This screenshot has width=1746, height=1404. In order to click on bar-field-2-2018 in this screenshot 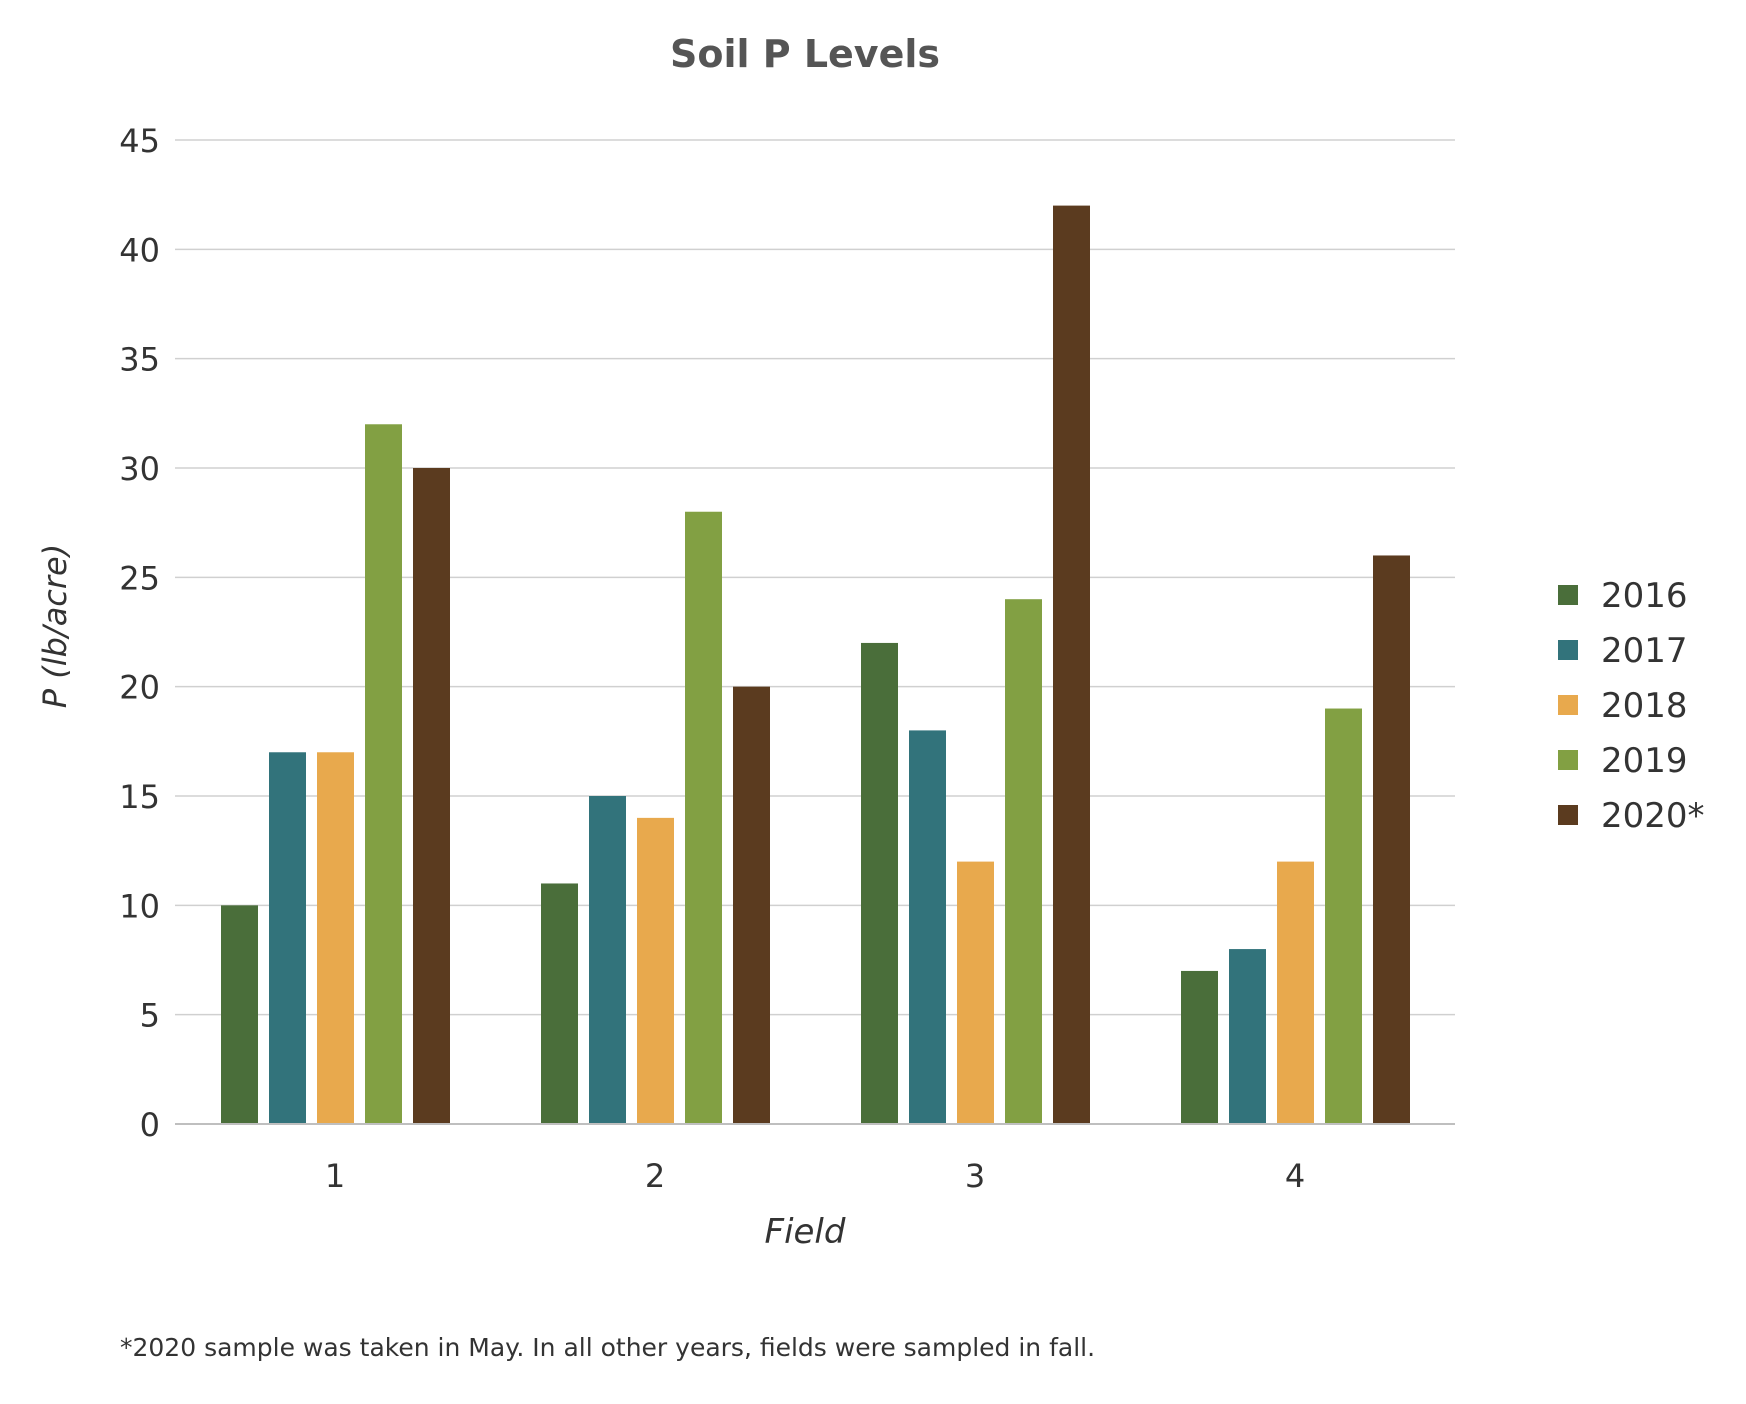, I will do `click(655, 970)`.